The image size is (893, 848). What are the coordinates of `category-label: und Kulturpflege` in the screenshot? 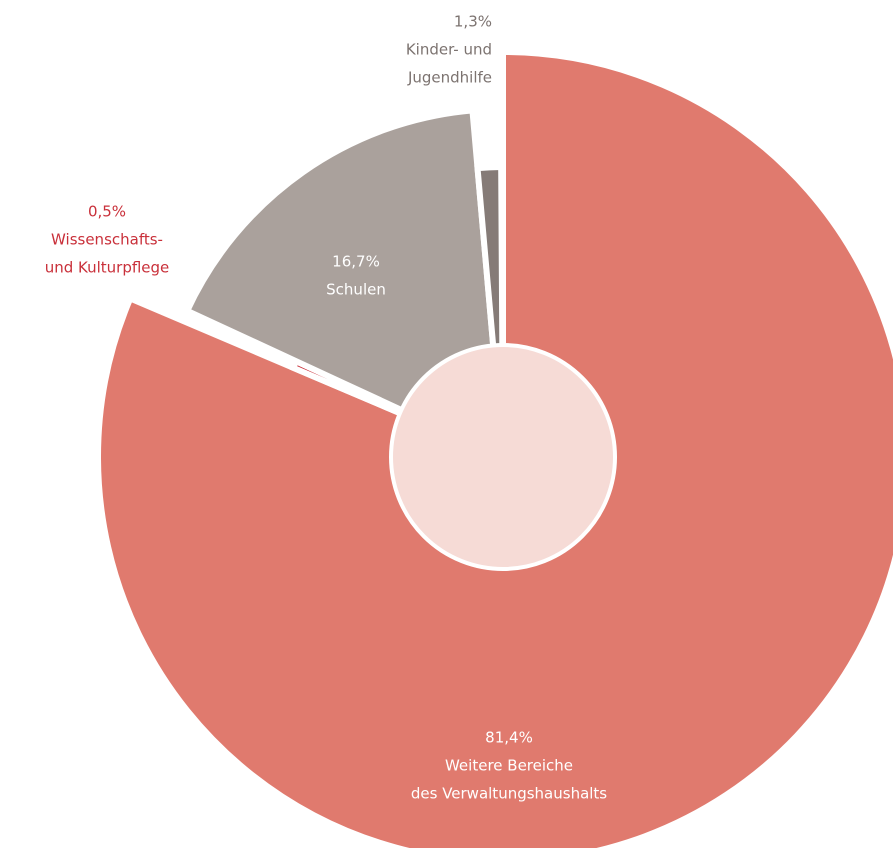 It's located at (107, 268).